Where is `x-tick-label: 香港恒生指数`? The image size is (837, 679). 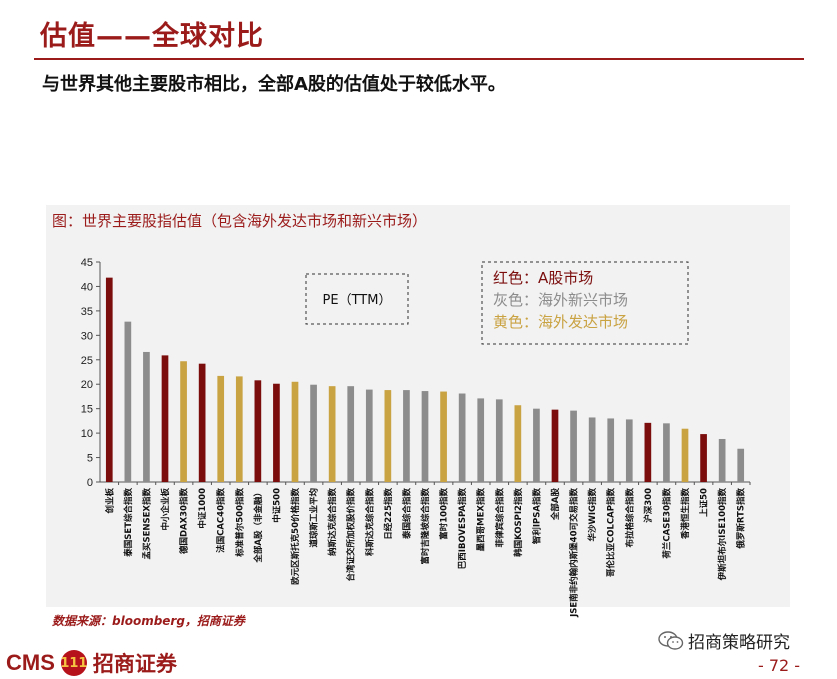
x-tick-label: 香港恒生指数 is located at coordinates (685, 514).